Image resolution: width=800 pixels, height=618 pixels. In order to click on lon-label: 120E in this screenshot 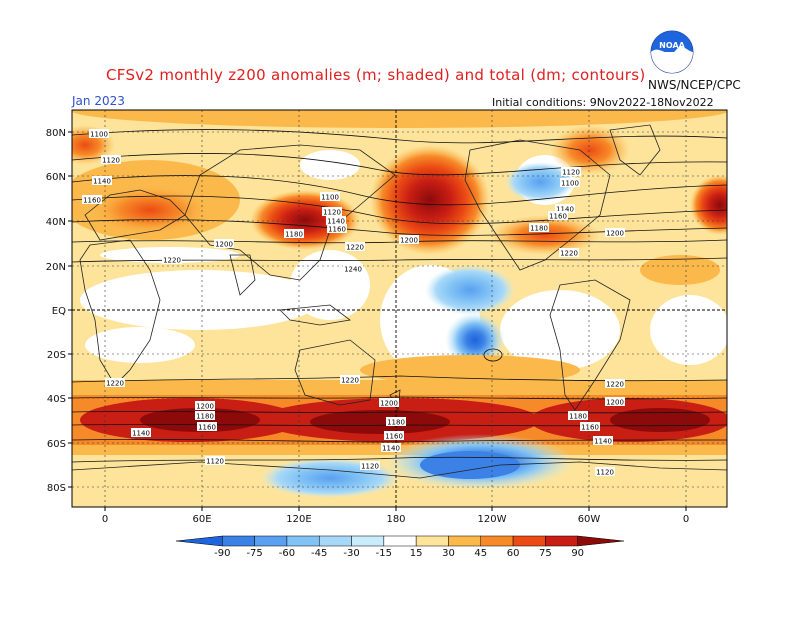, I will do `click(298, 519)`.